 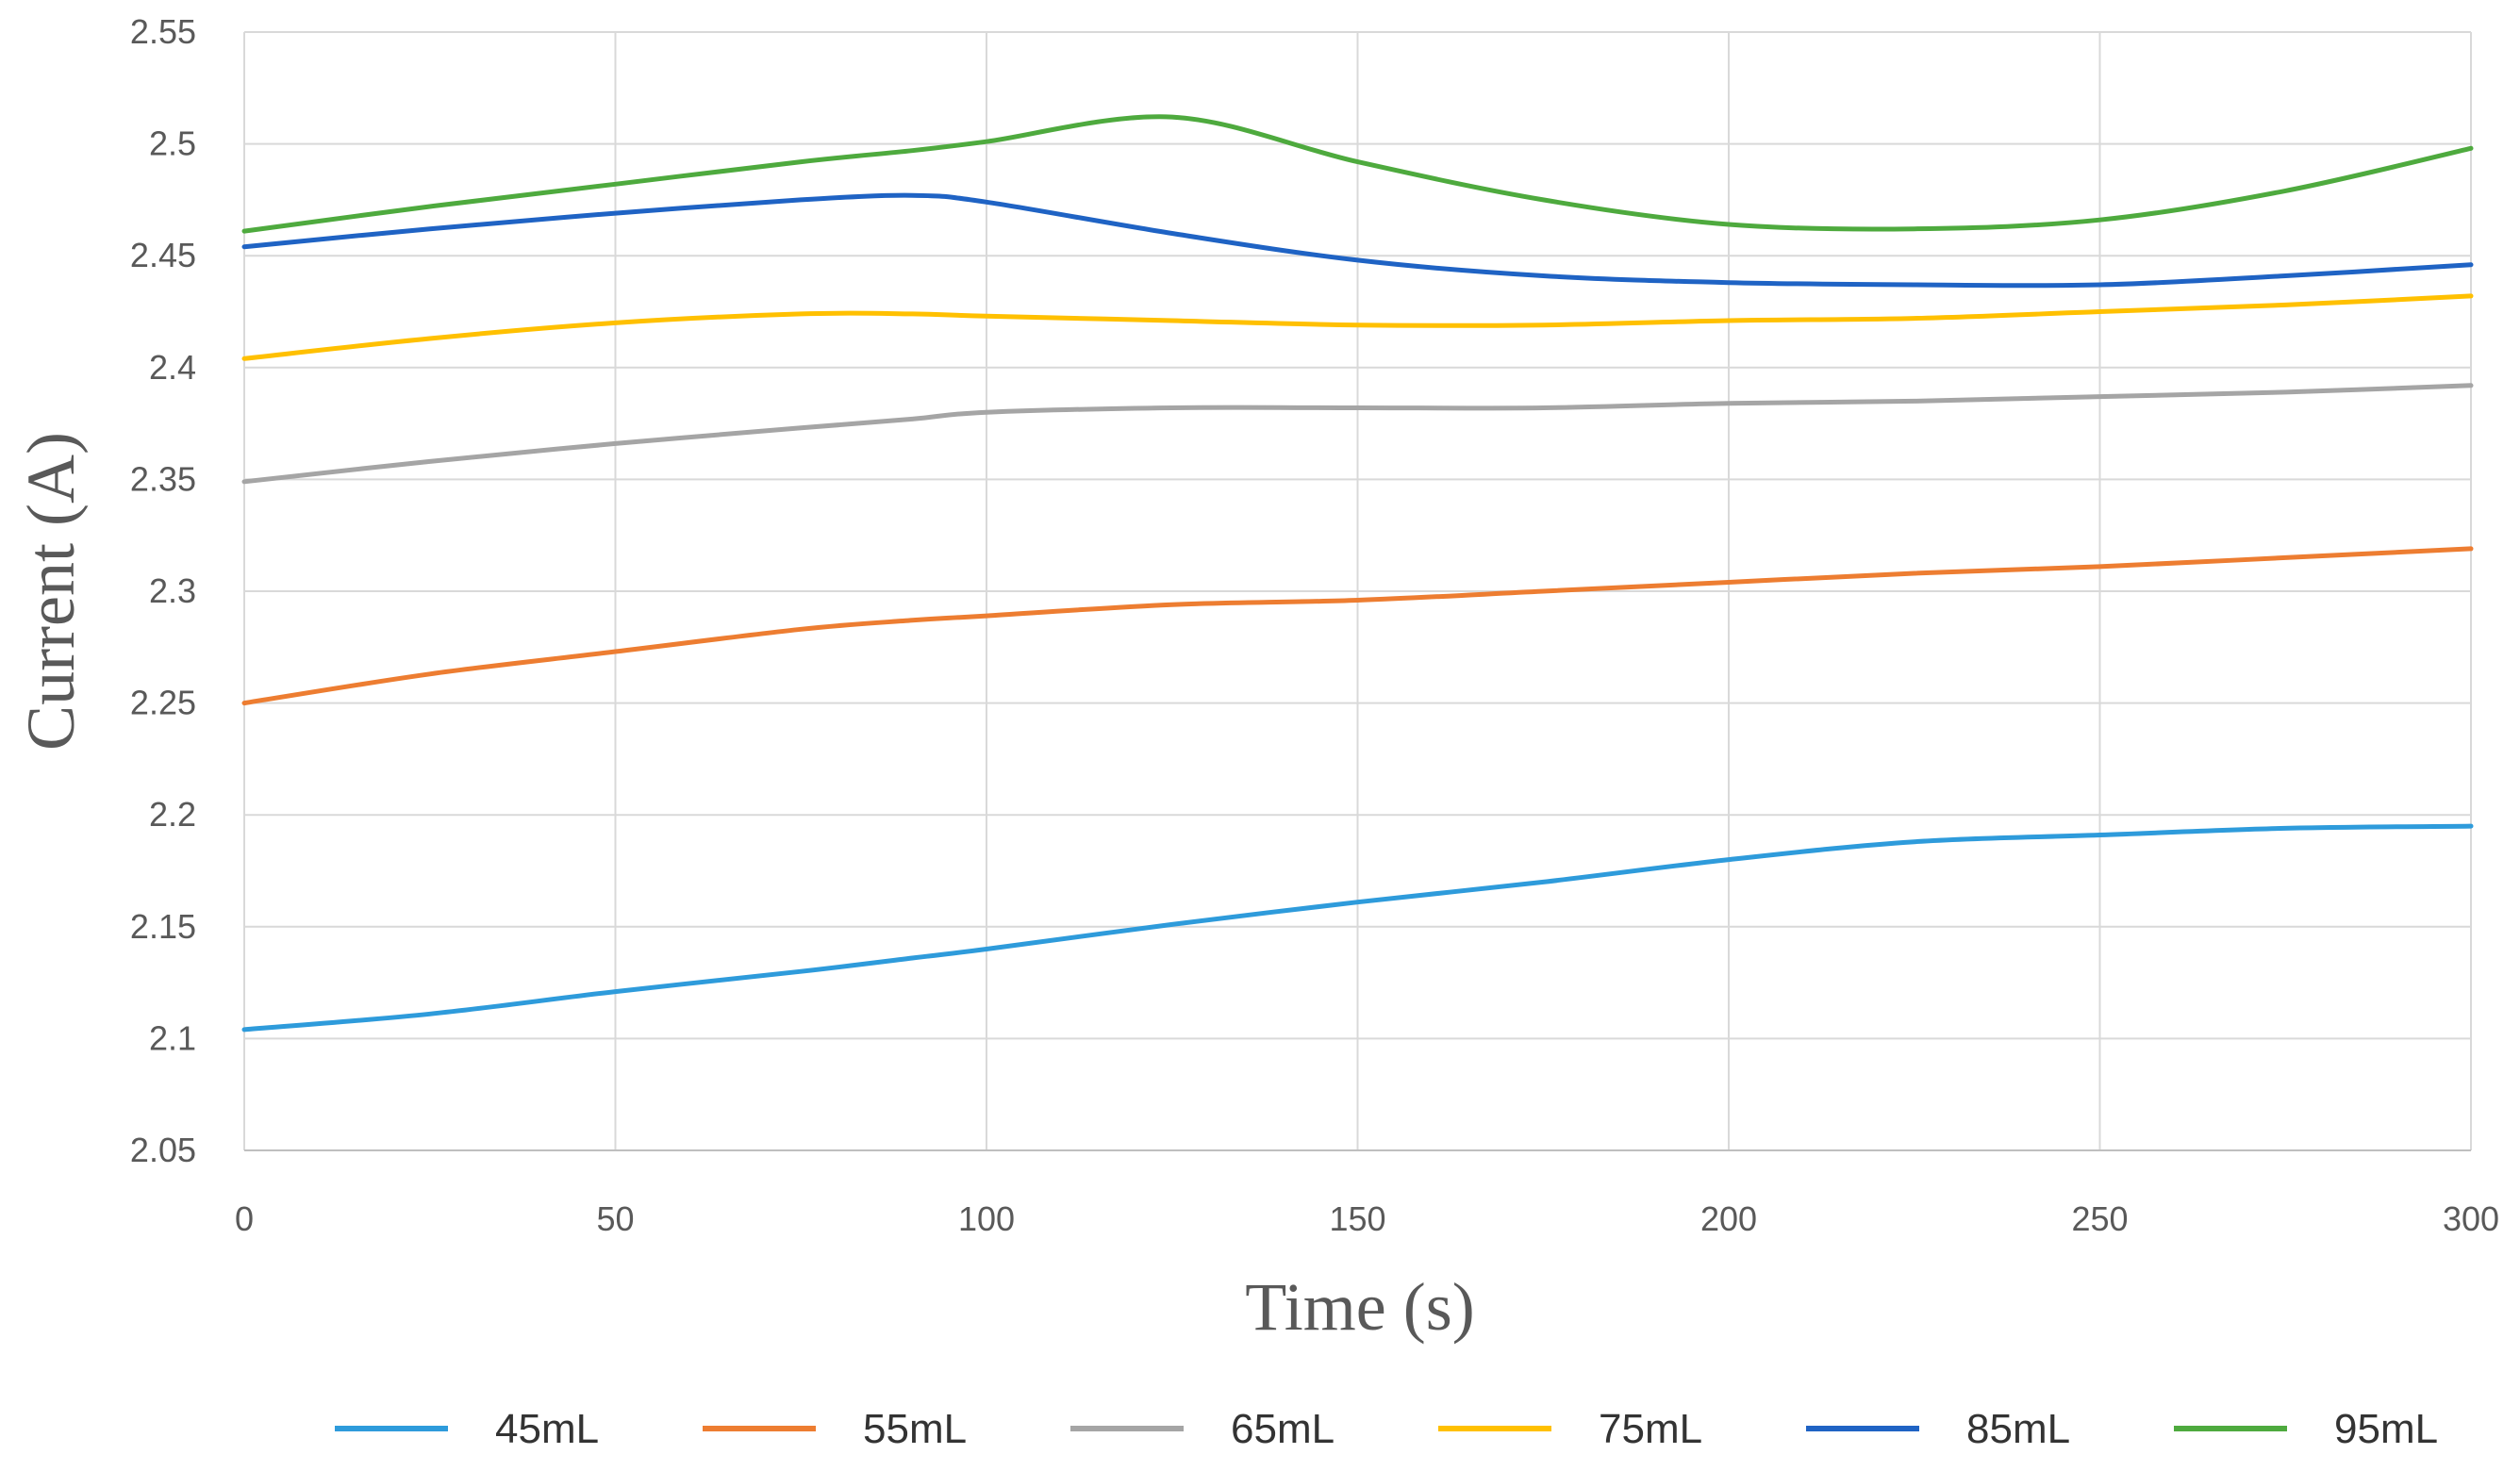 What do you see at coordinates (1651, 1429) in the screenshot?
I see `legend-label-75mL: 75mL` at bounding box center [1651, 1429].